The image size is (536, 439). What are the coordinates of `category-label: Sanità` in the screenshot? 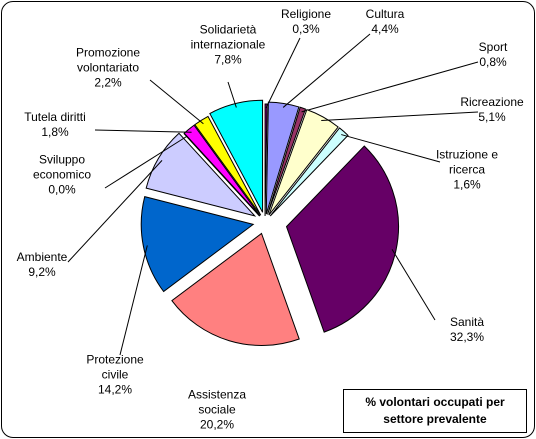 It's located at (467, 322).